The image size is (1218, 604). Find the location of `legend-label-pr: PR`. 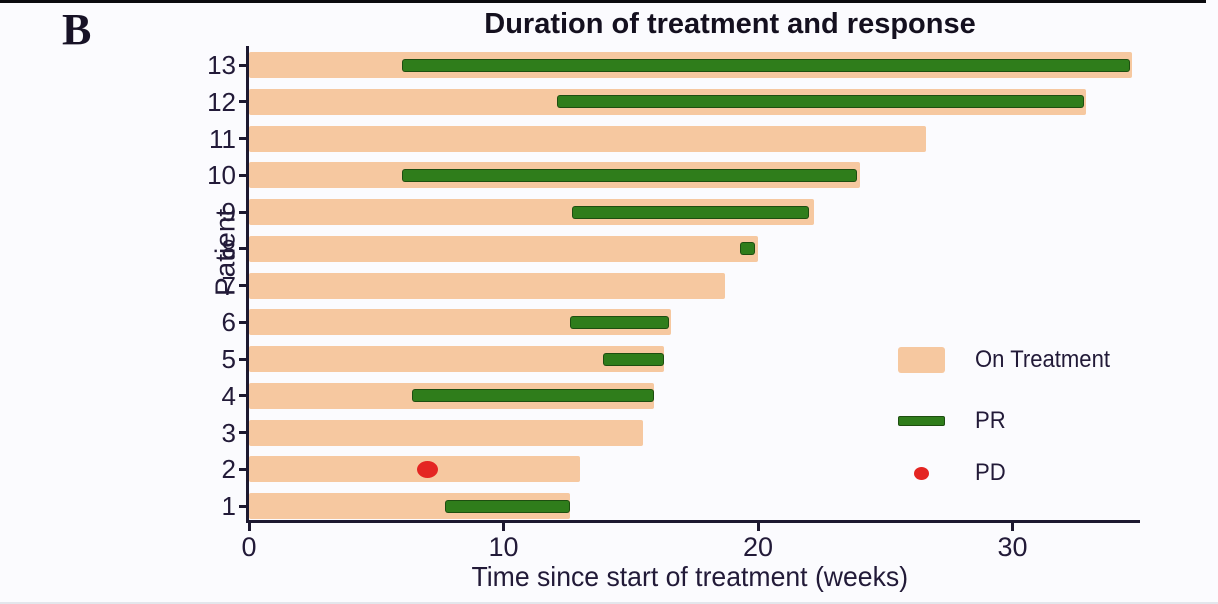

legend-label-pr: PR is located at coordinates (990, 420).